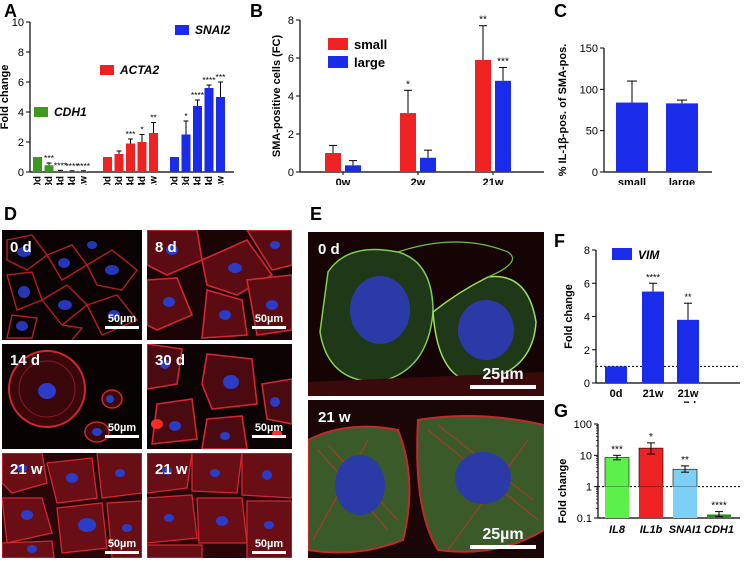 The height and width of the screenshot is (562, 744). What do you see at coordinates (122, 321) in the screenshot?
I see `scale-bar-d-0d: 50µm` at bounding box center [122, 321].